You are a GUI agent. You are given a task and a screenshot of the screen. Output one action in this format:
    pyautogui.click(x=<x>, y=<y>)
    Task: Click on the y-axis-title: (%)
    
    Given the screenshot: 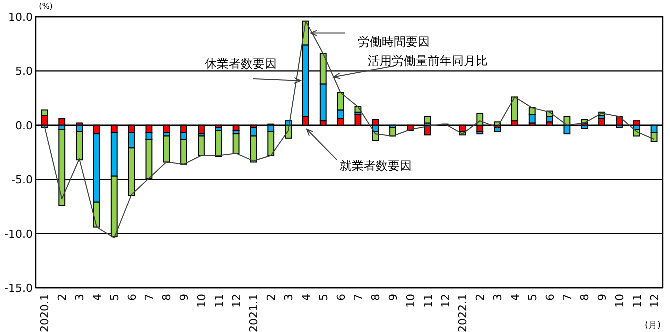 What is the action you would take?
    pyautogui.click(x=46, y=6)
    